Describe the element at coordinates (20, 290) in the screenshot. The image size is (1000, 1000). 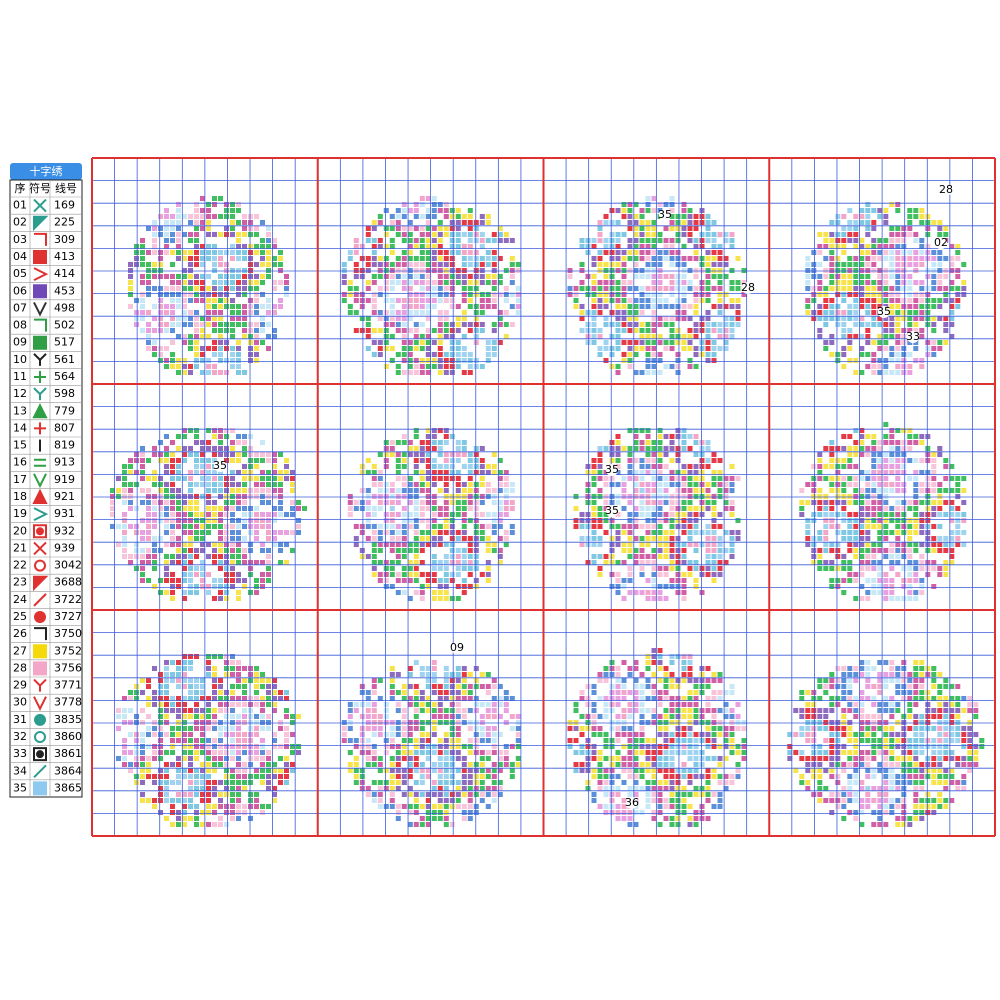
I see `row-index: 06` at that location.